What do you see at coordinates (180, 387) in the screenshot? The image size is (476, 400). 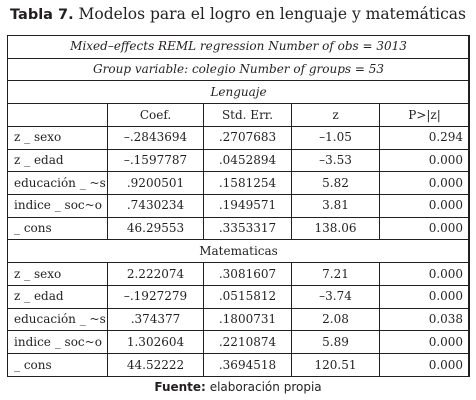 I see `source-label: Fuente:` at bounding box center [180, 387].